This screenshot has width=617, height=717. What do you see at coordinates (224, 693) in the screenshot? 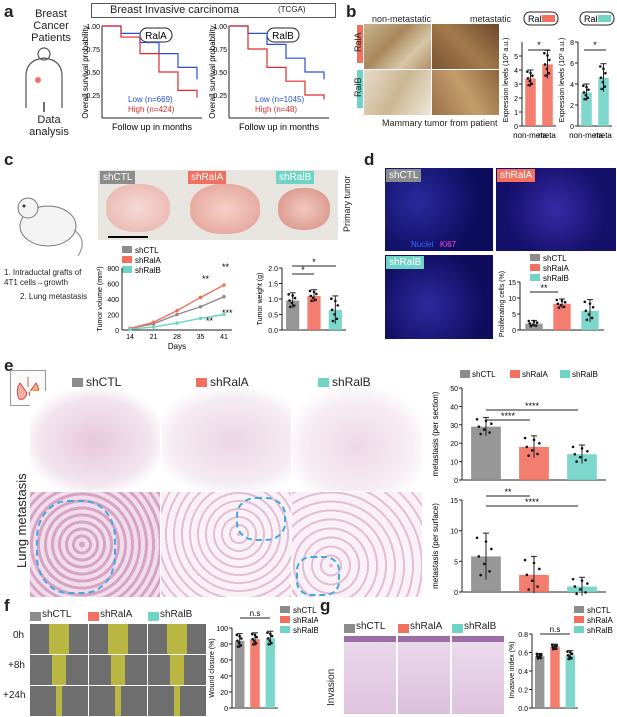
I see `wound-tick-label: 20` at bounding box center [224, 693].